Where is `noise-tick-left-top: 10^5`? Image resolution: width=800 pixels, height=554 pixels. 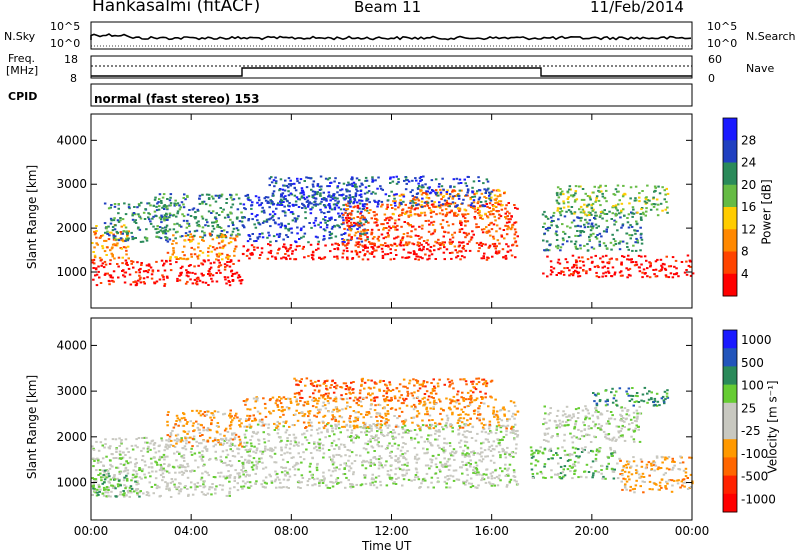 noise-tick-left-top: 10^5 is located at coordinates (65, 26).